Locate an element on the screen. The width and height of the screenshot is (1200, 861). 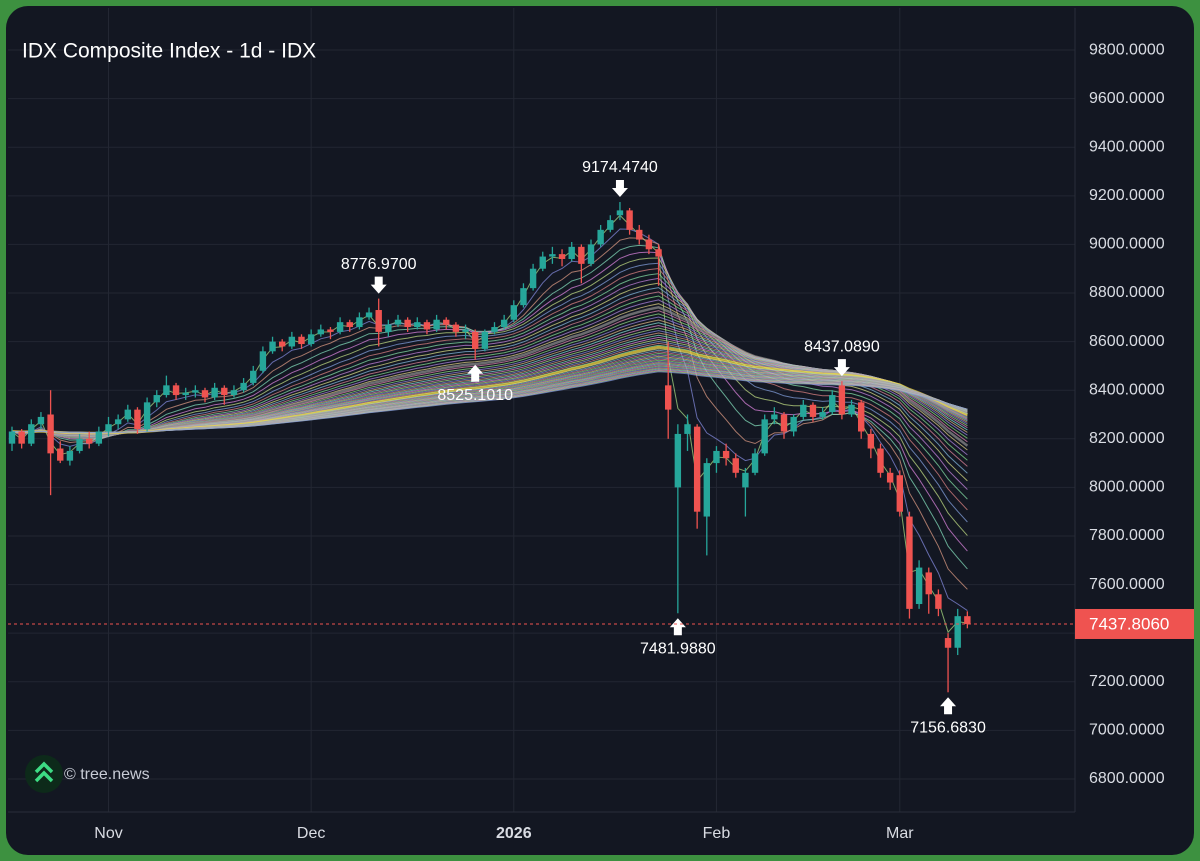
last-price-badge is located at coordinates (1134, 623).